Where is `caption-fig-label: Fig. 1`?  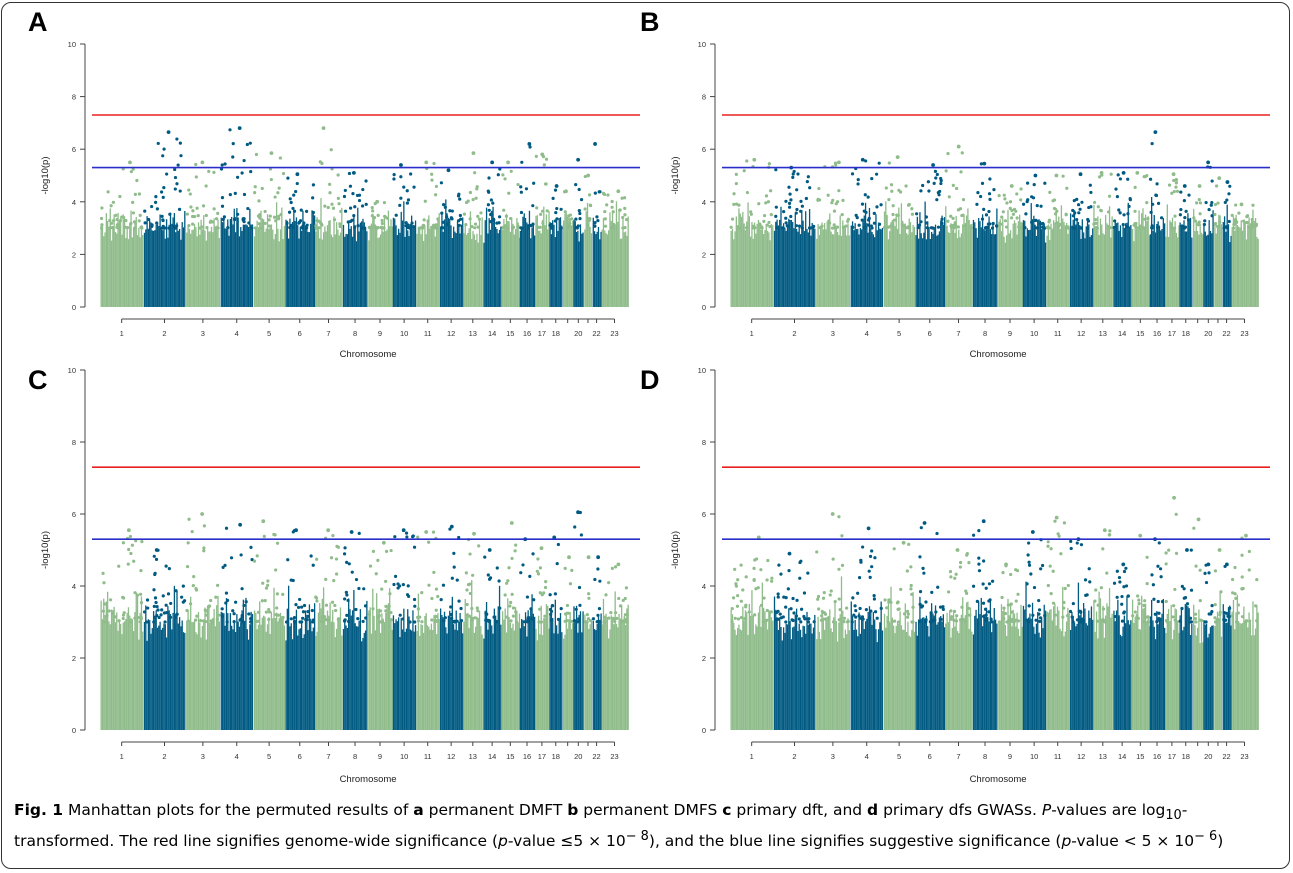 caption-fig-label: Fig. 1 is located at coordinates (39, 810).